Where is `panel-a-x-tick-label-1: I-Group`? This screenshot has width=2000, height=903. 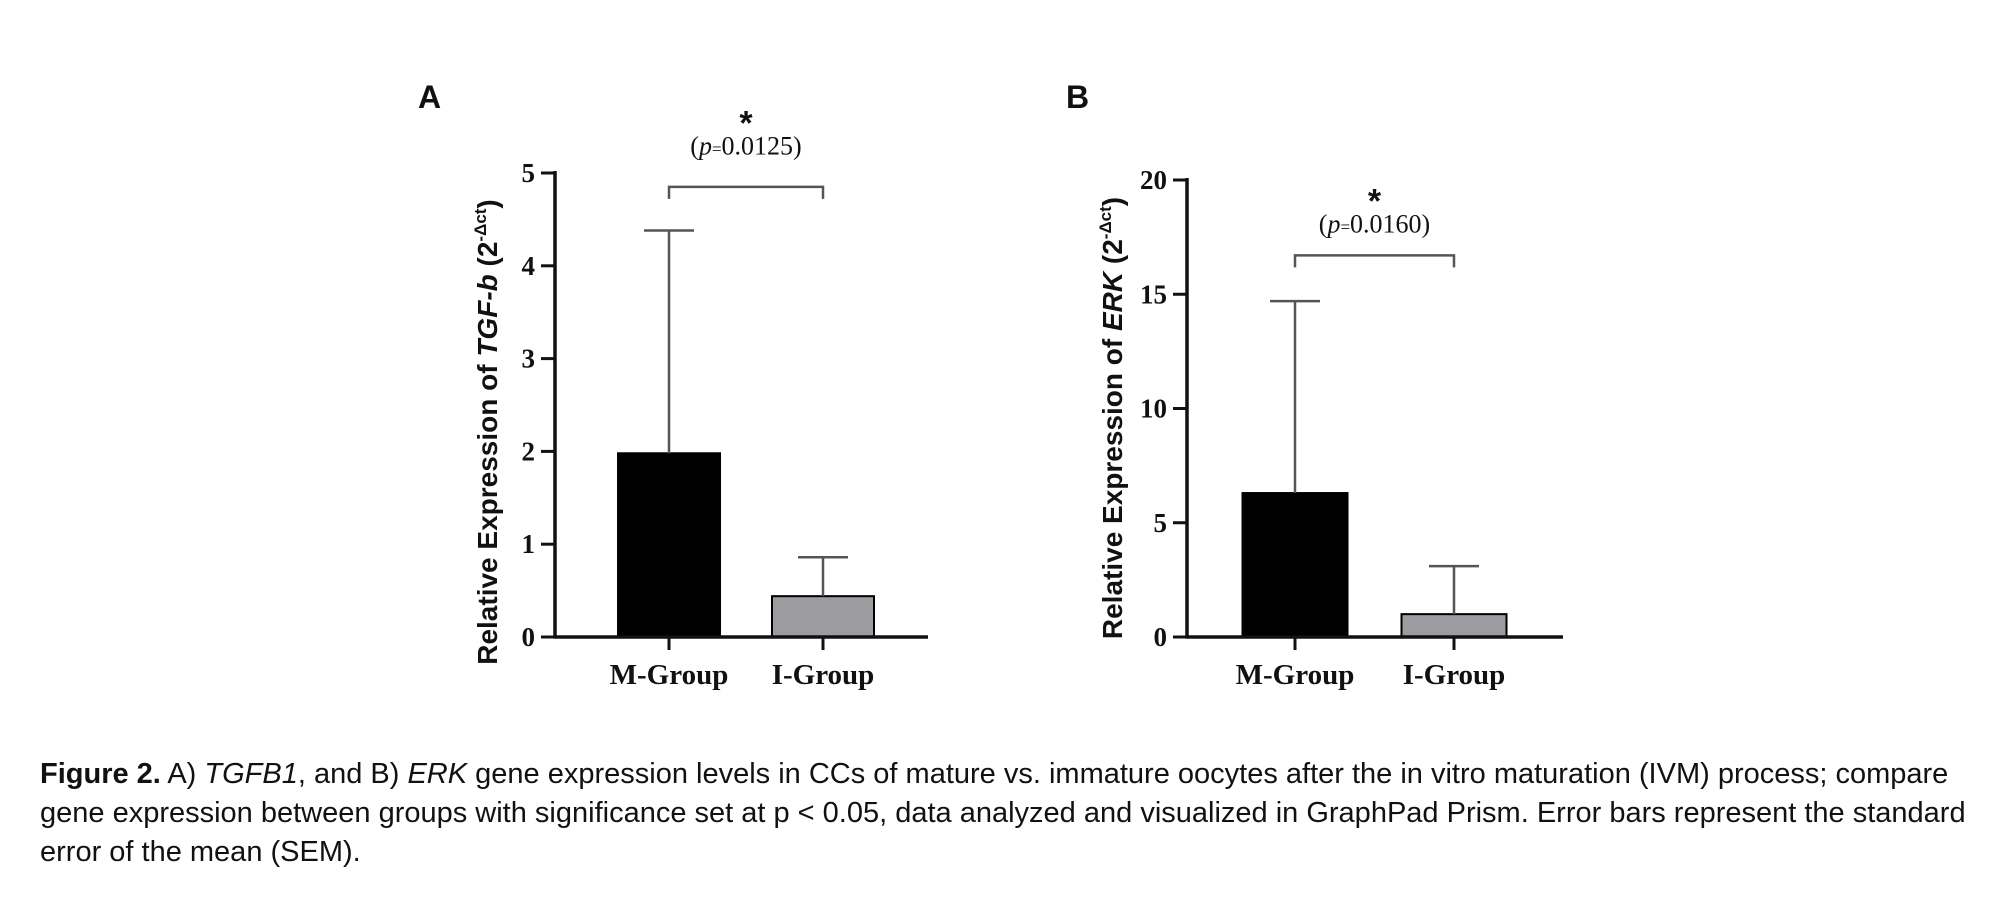 panel-a-x-tick-label-1: I-Group is located at coordinates (823, 675).